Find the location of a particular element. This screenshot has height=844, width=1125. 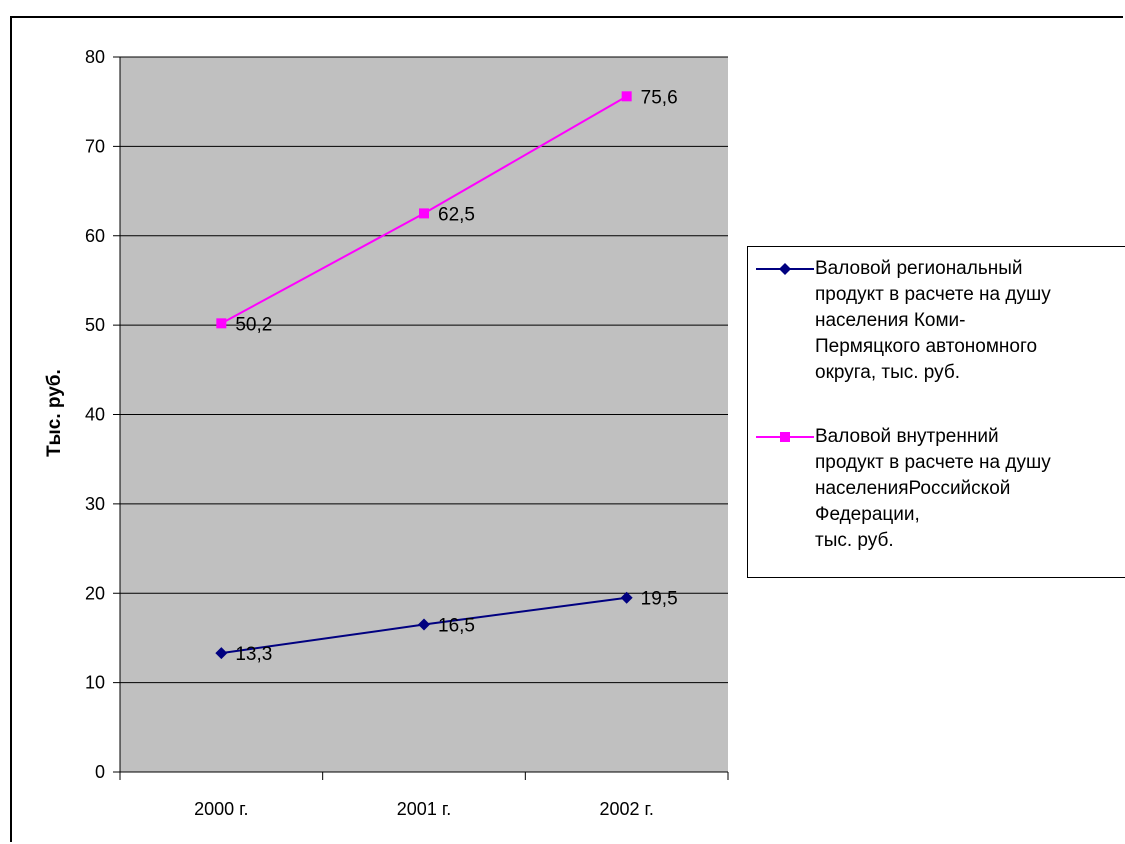

series-1: 13,3 16,5 19,5 is located at coordinates (446, 627).